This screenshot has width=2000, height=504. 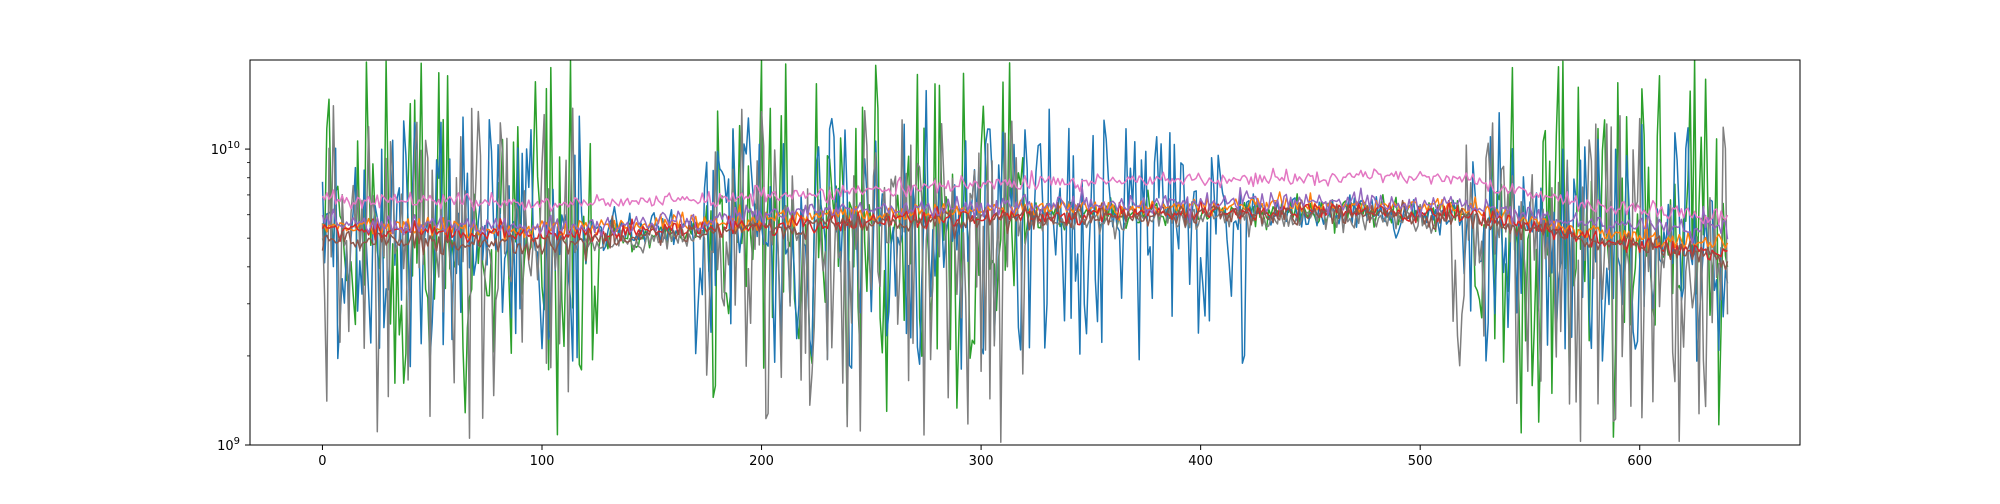 What do you see at coordinates (1200, 461) in the screenshot?
I see `x-tick-label: 400` at bounding box center [1200, 461].